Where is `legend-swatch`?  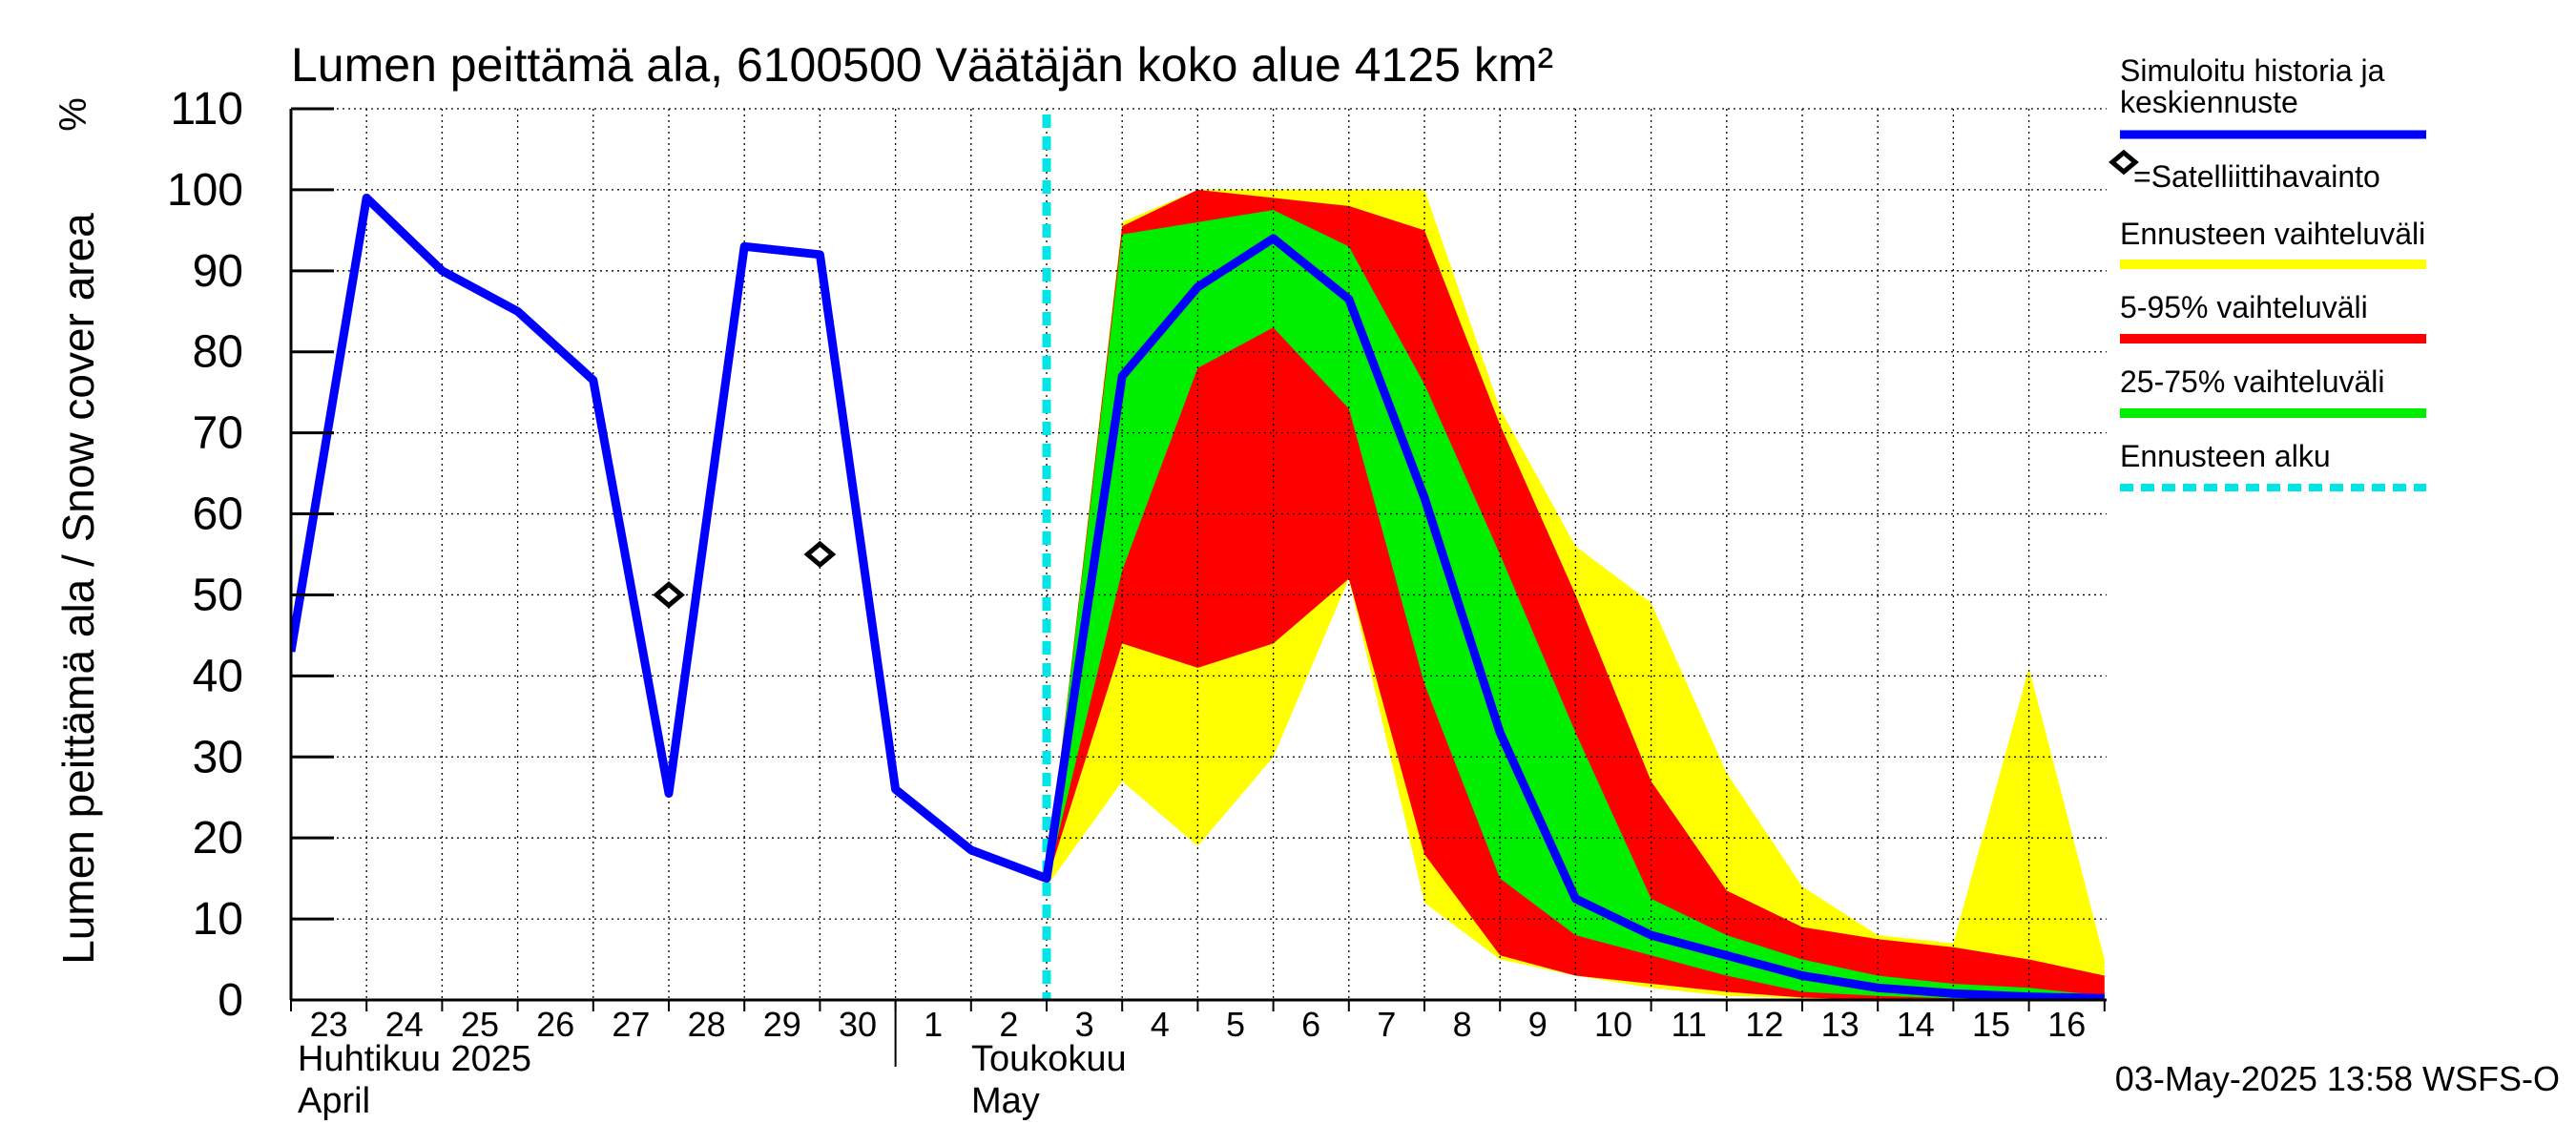
legend-swatch is located at coordinates (2124, 162).